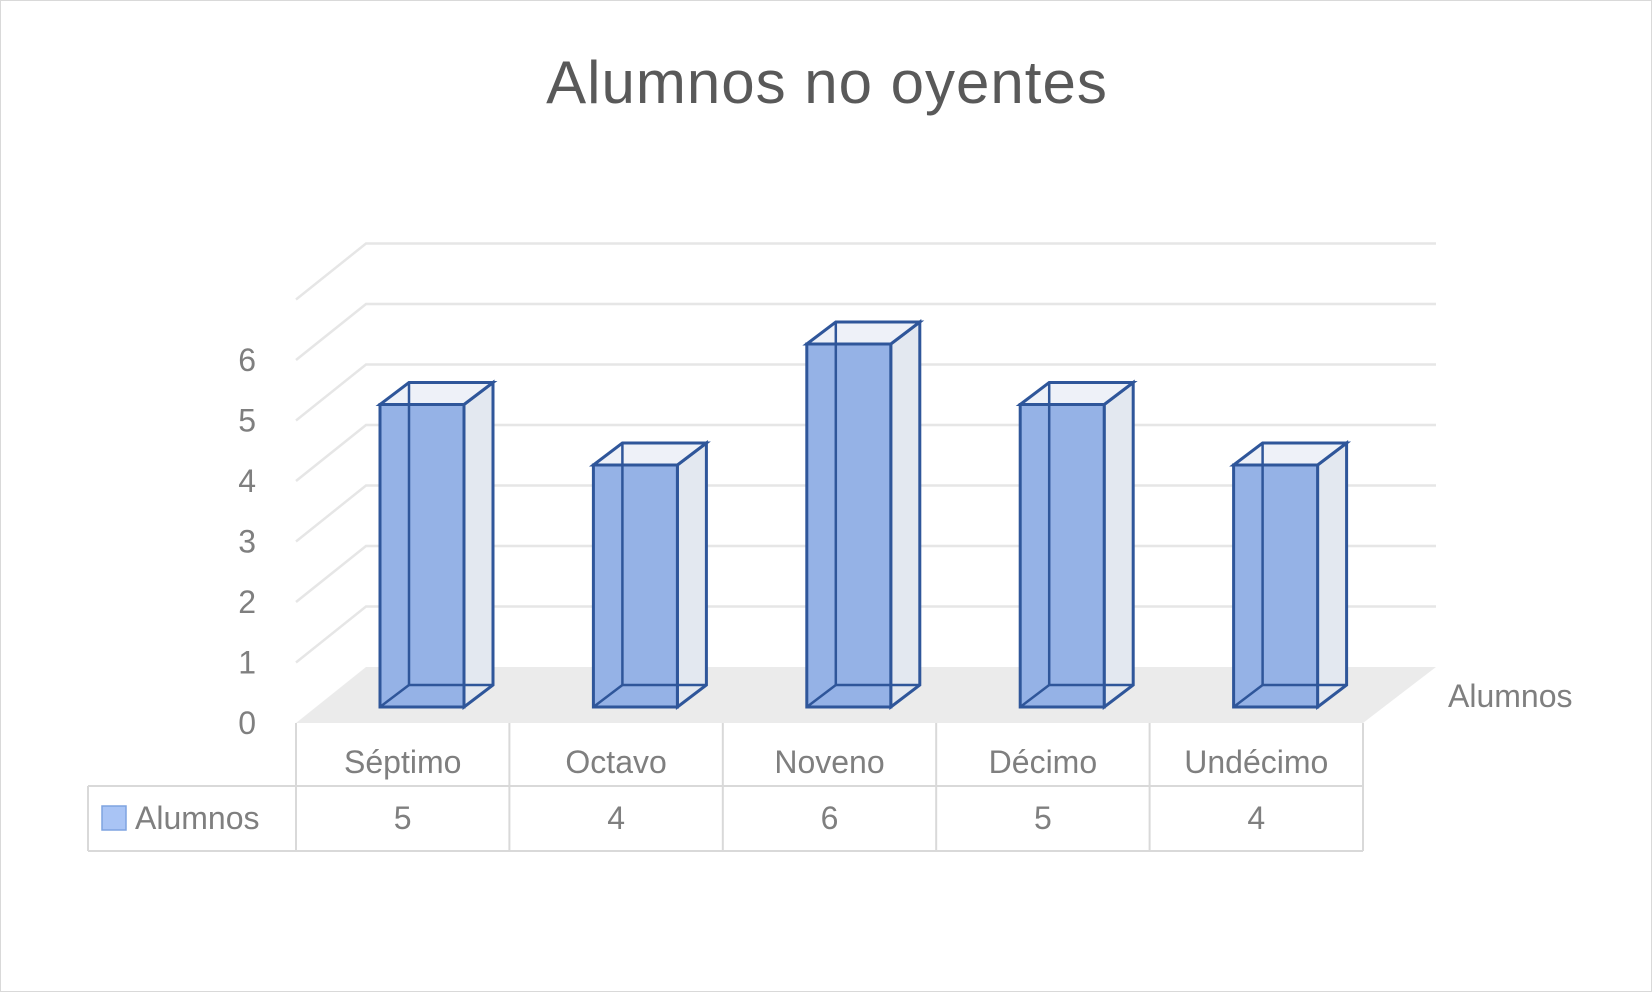 This screenshot has height=993, width=1652. What do you see at coordinates (830, 818) in the screenshot?
I see `data-table-value: 6` at bounding box center [830, 818].